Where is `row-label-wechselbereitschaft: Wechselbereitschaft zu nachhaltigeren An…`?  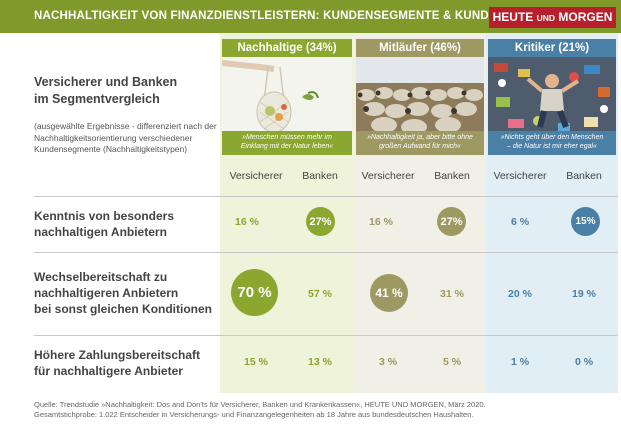 row-label-wechselbereitschaft: Wechselbereitschaft zu nachhaltigeren An… is located at coordinates (123, 293).